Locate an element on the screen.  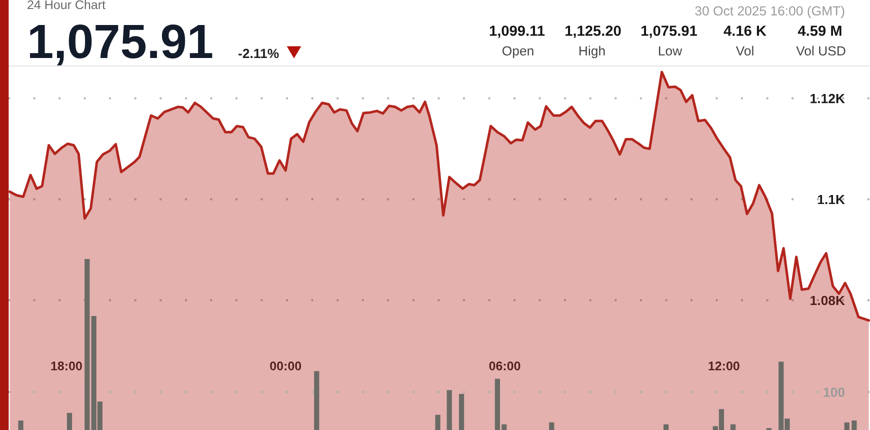
text: Open is located at coordinates (518, 52).